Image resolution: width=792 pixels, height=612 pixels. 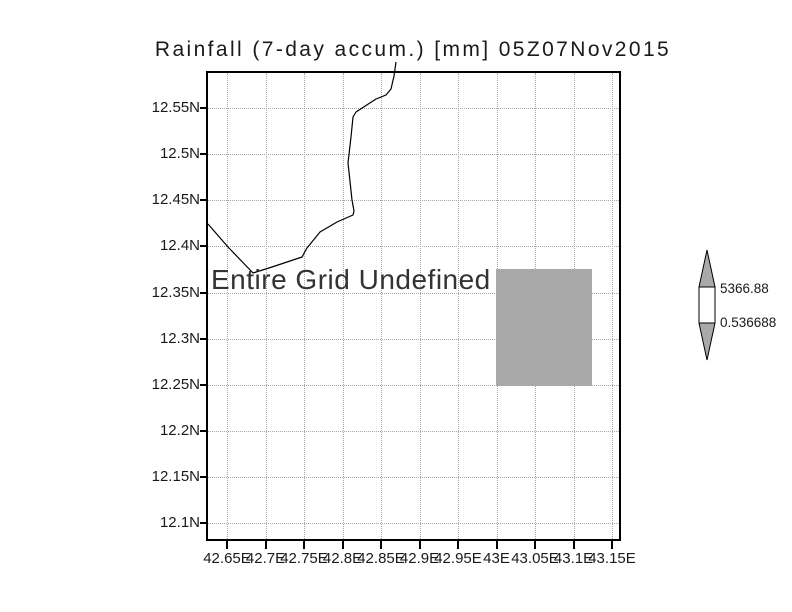 What do you see at coordinates (175, 107) in the screenshot?
I see `y-tick-label: 12.55N` at bounding box center [175, 107].